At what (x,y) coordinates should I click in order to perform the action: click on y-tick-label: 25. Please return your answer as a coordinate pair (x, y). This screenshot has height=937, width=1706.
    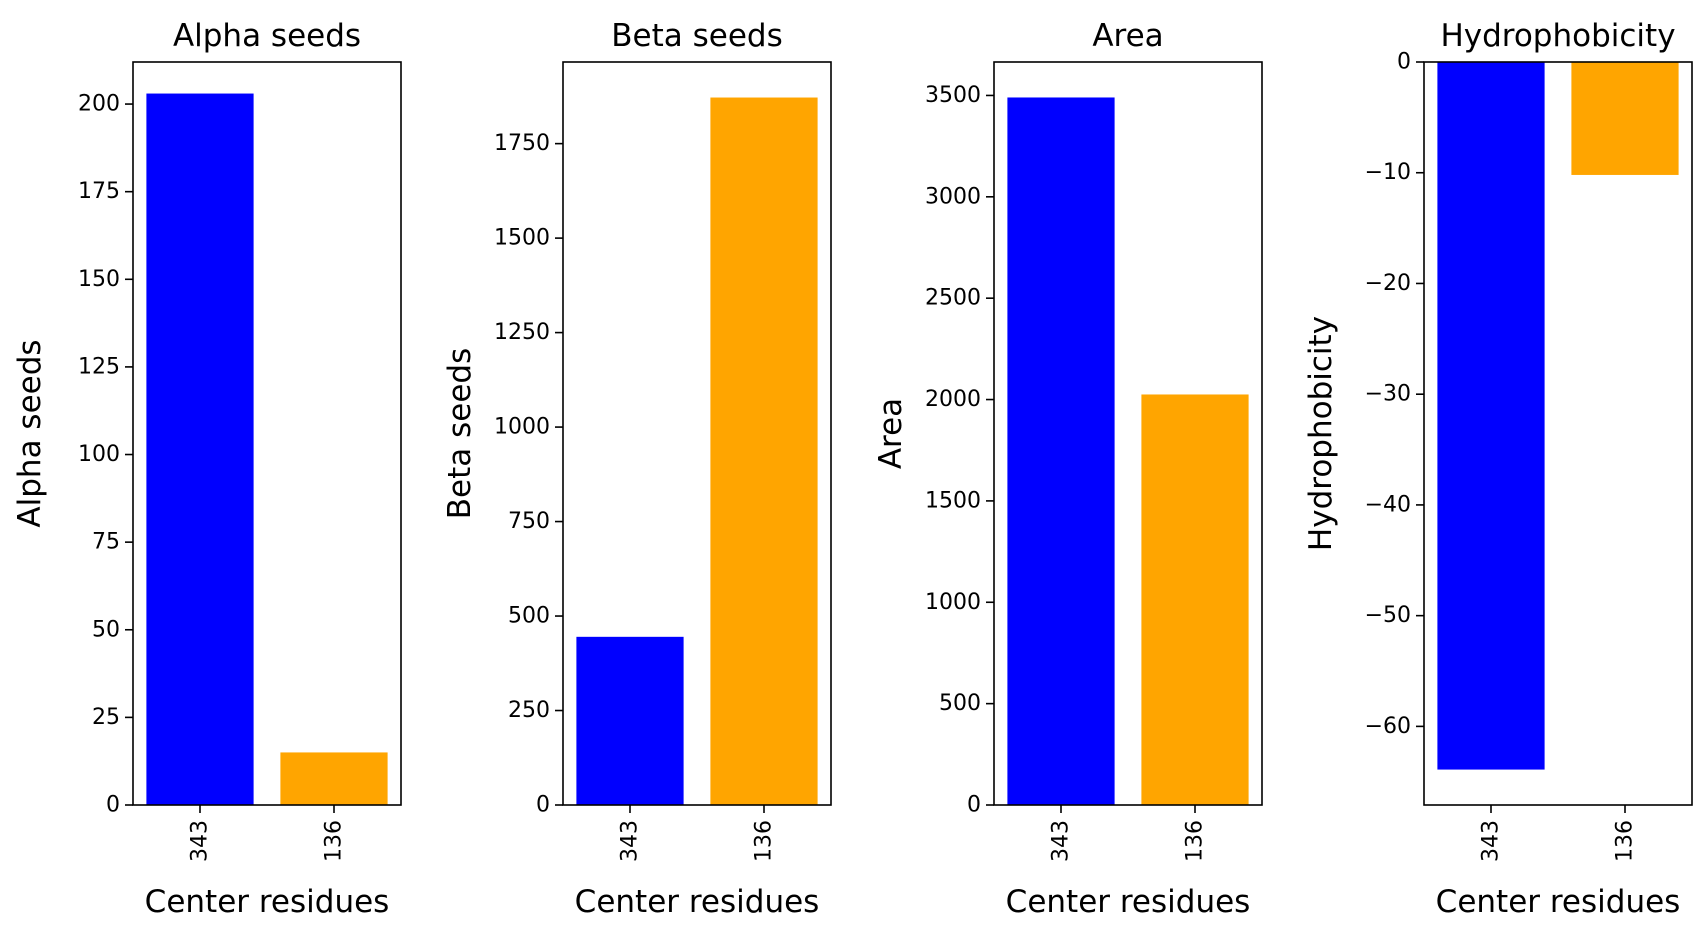
    Looking at the image, I should click on (106, 717).